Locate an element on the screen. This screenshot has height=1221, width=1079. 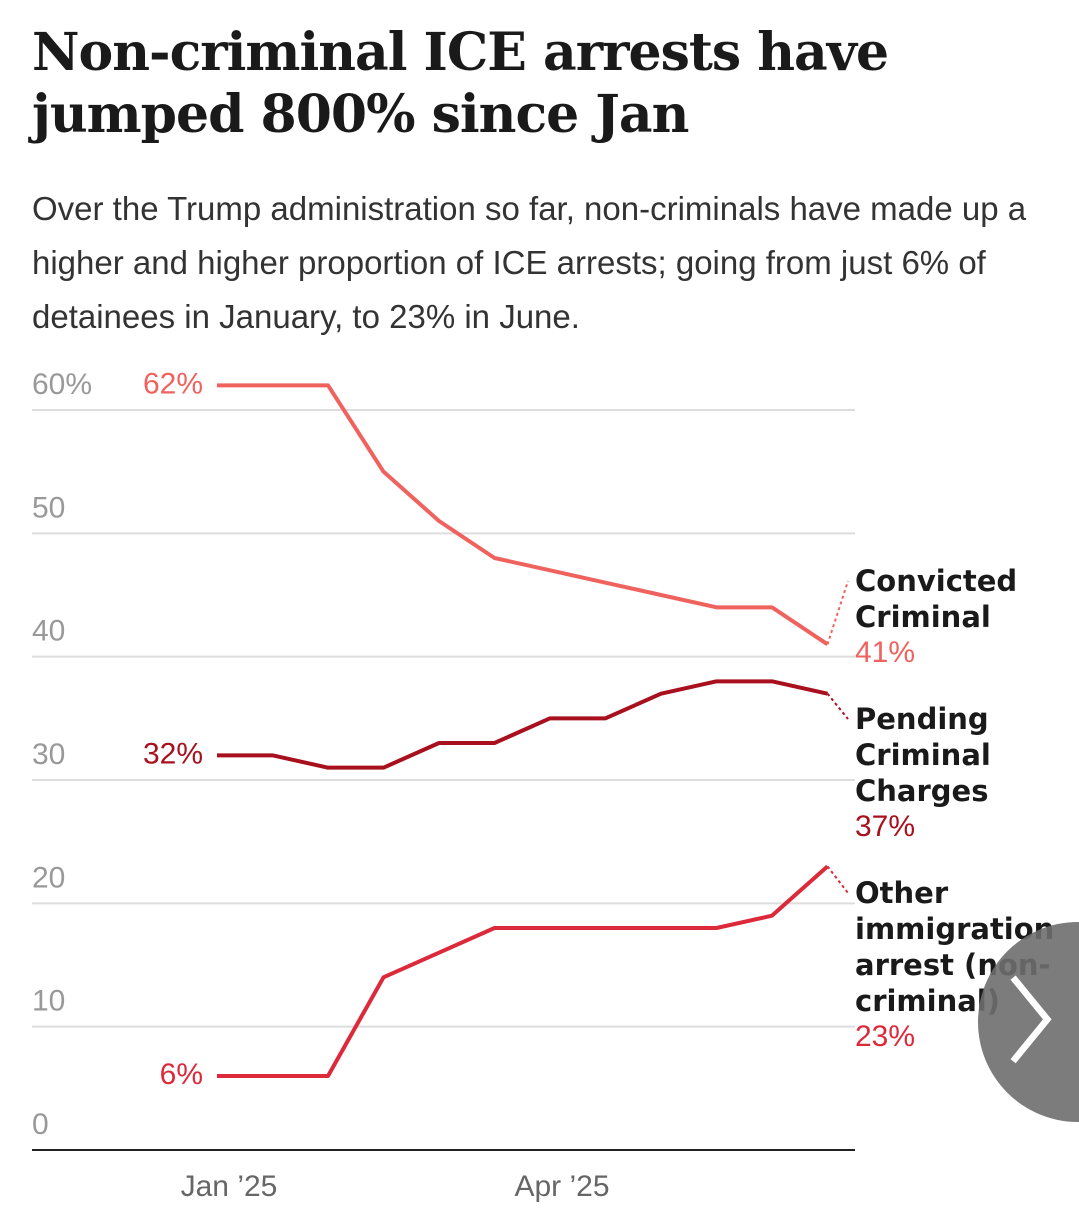
next-arrow is located at coordinates (1031, 1019).